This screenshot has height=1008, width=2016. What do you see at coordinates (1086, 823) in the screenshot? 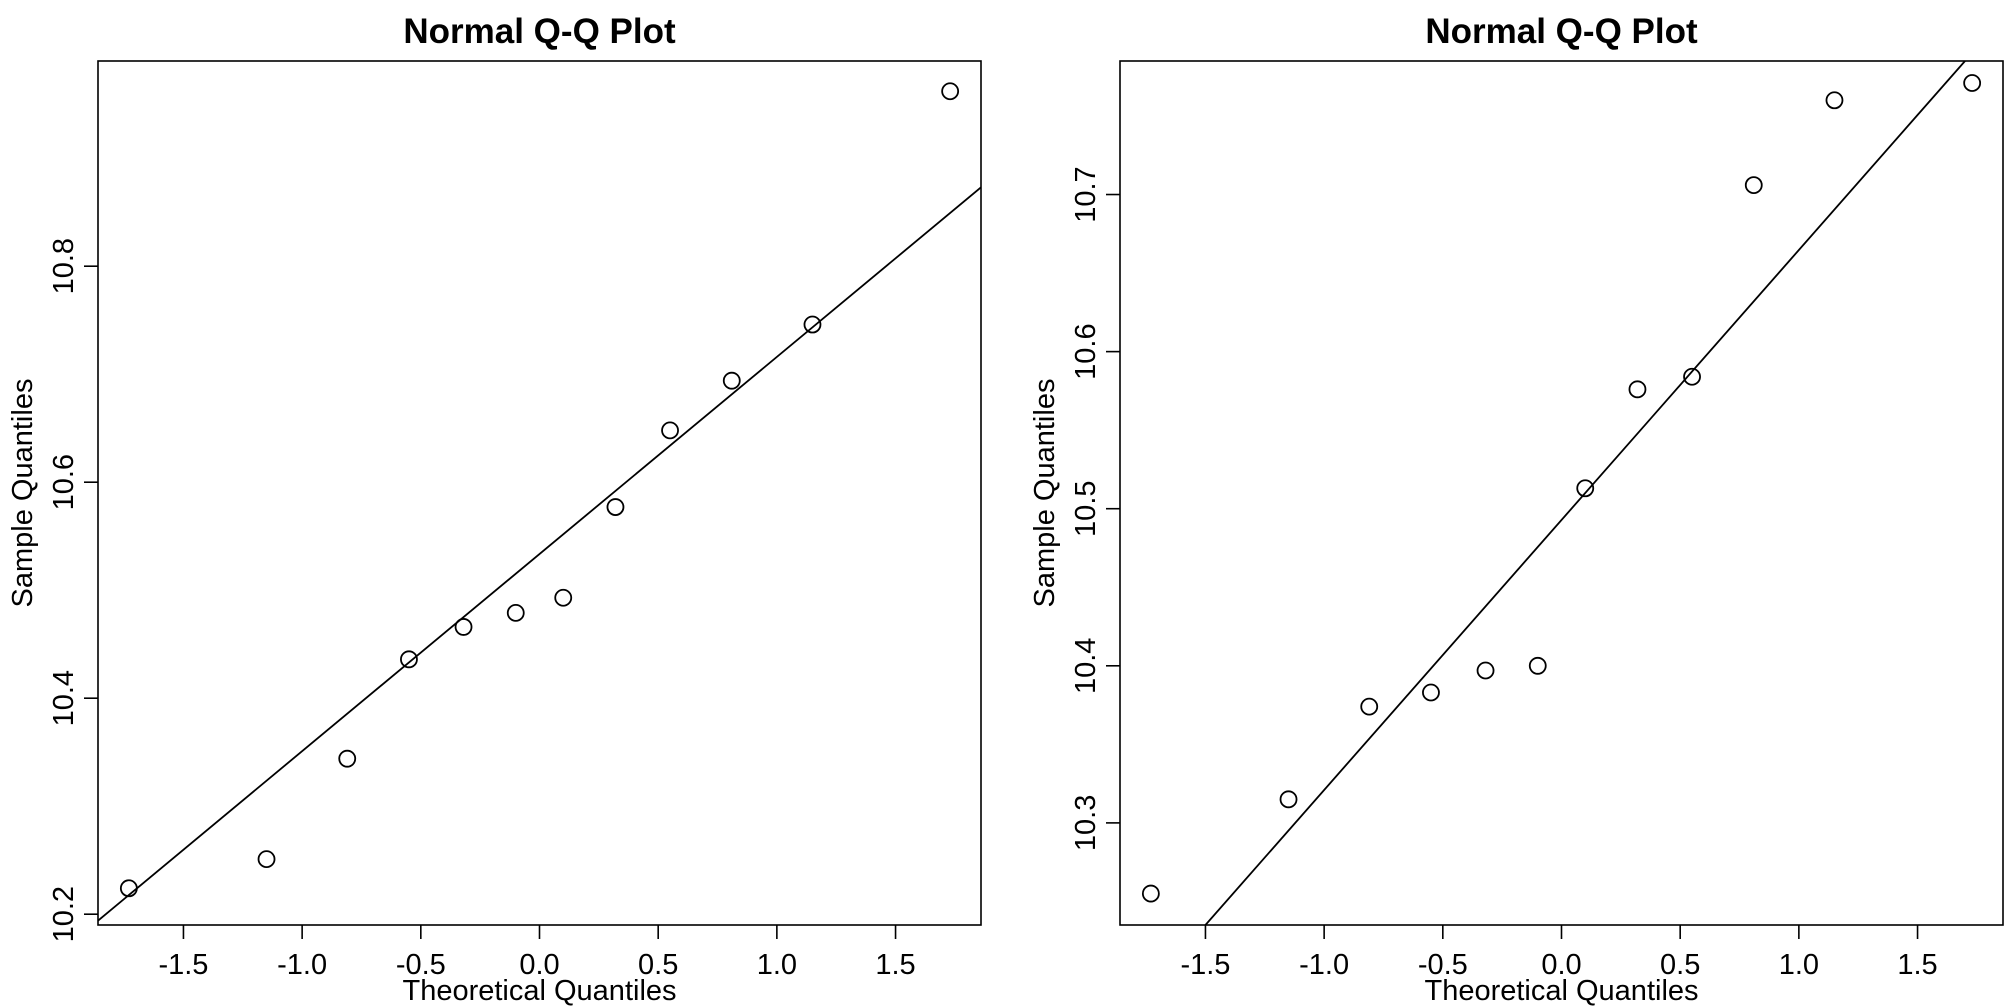
I see `y-tick-label: 10.3` at bounding box center [1086, 823].